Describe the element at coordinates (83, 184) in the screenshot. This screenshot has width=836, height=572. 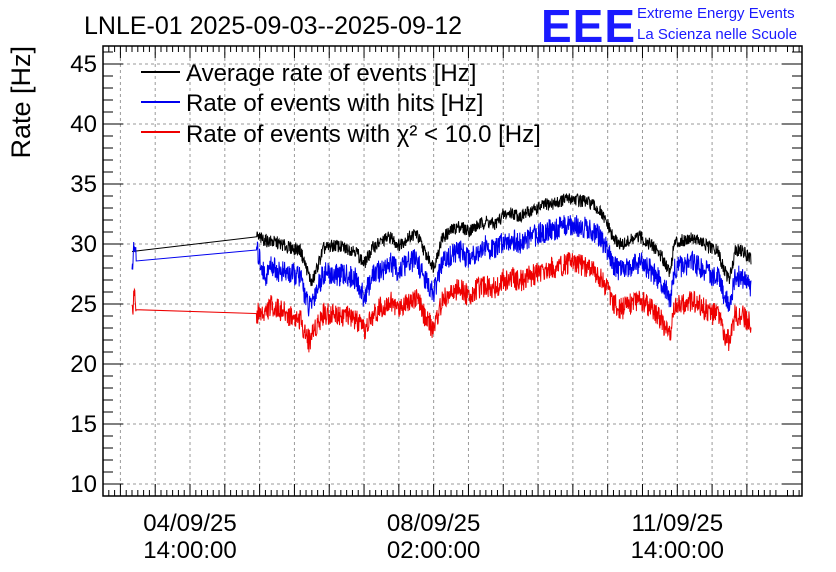
I see `y-tick-label: 35` at that location.